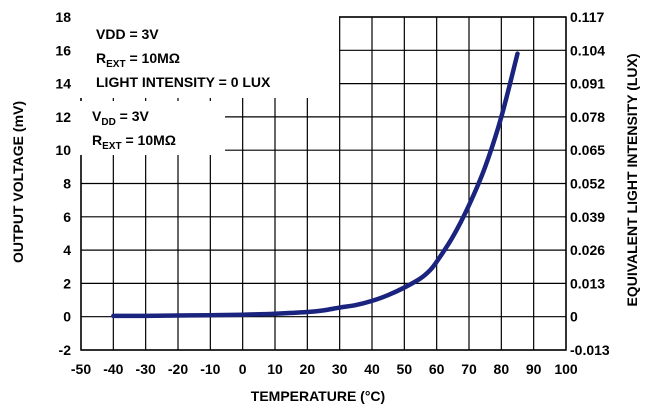 The height and width of the screenshot is (410, 659). I want to click on y-tick-label: 10, so click(63, 150).